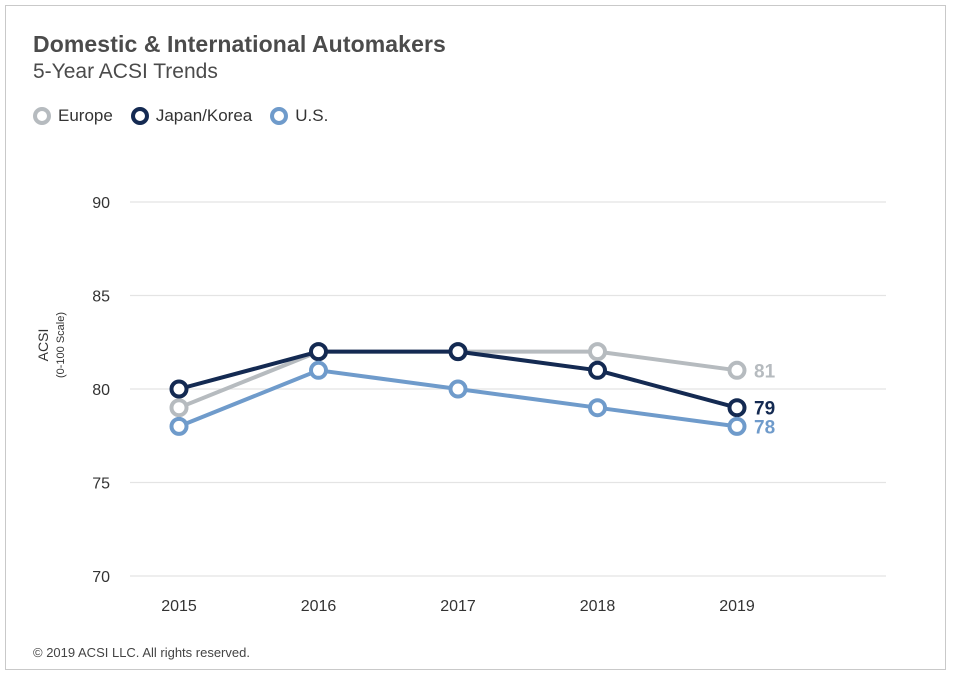  I want to click on chart-subtitle: 5-Year ACSI Trends, so click(125, 71).